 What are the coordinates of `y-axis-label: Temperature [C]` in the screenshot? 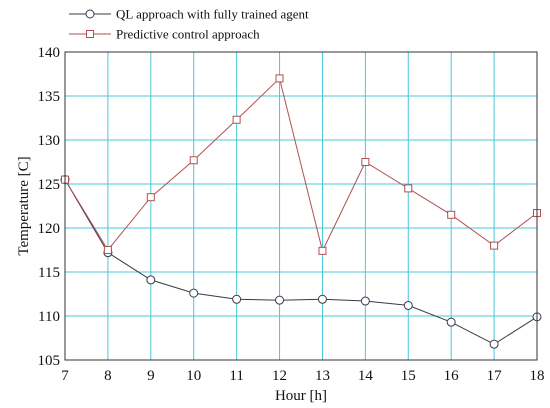 It's located at (24, 205).